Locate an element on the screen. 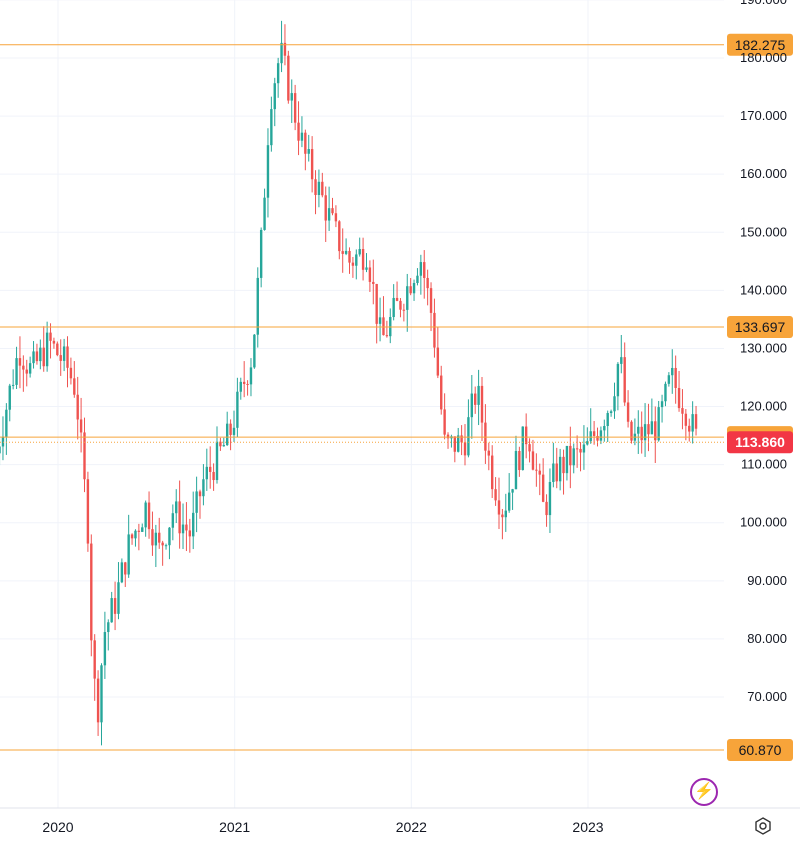 This screenshot has height=851, width=800. y-tick-label: 140.000 is located at coordinates (763, 289).